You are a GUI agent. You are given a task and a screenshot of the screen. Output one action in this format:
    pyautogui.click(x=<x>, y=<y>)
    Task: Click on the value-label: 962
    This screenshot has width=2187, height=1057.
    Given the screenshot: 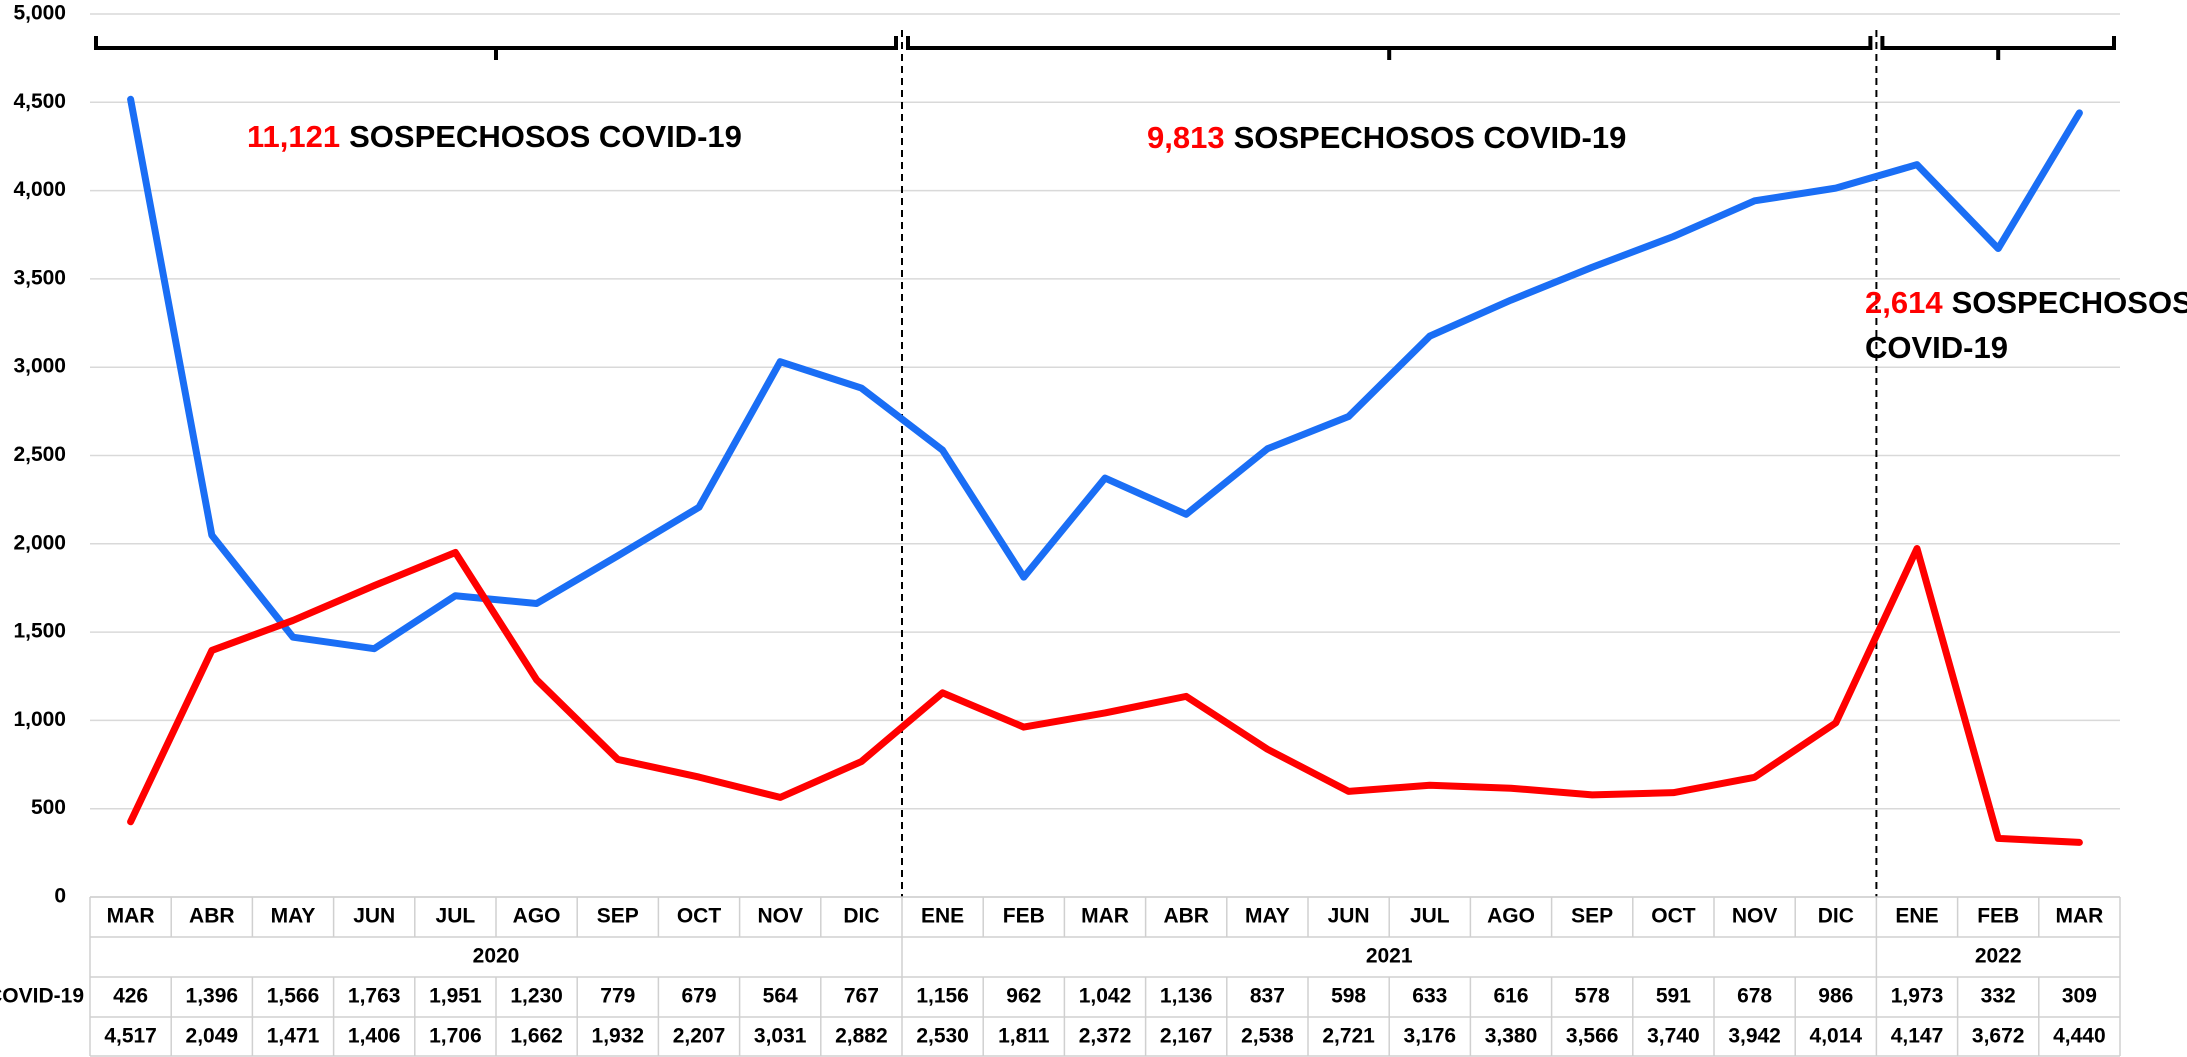 What is the action you would take?
    pyautogui.click(x=1023, y=996)
    